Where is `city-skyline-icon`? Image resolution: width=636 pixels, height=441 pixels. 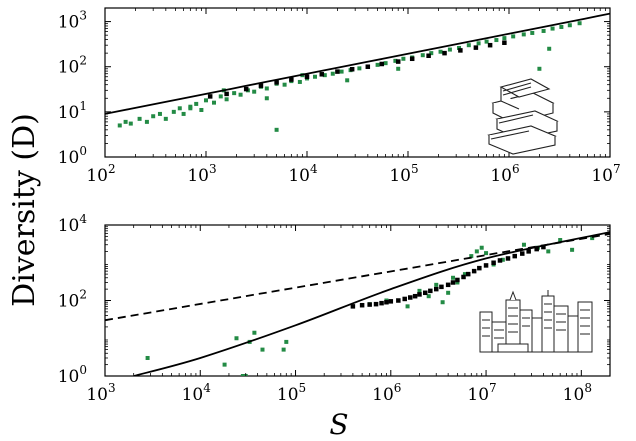 city-skyline-icon is located at coordinates (536, 321).